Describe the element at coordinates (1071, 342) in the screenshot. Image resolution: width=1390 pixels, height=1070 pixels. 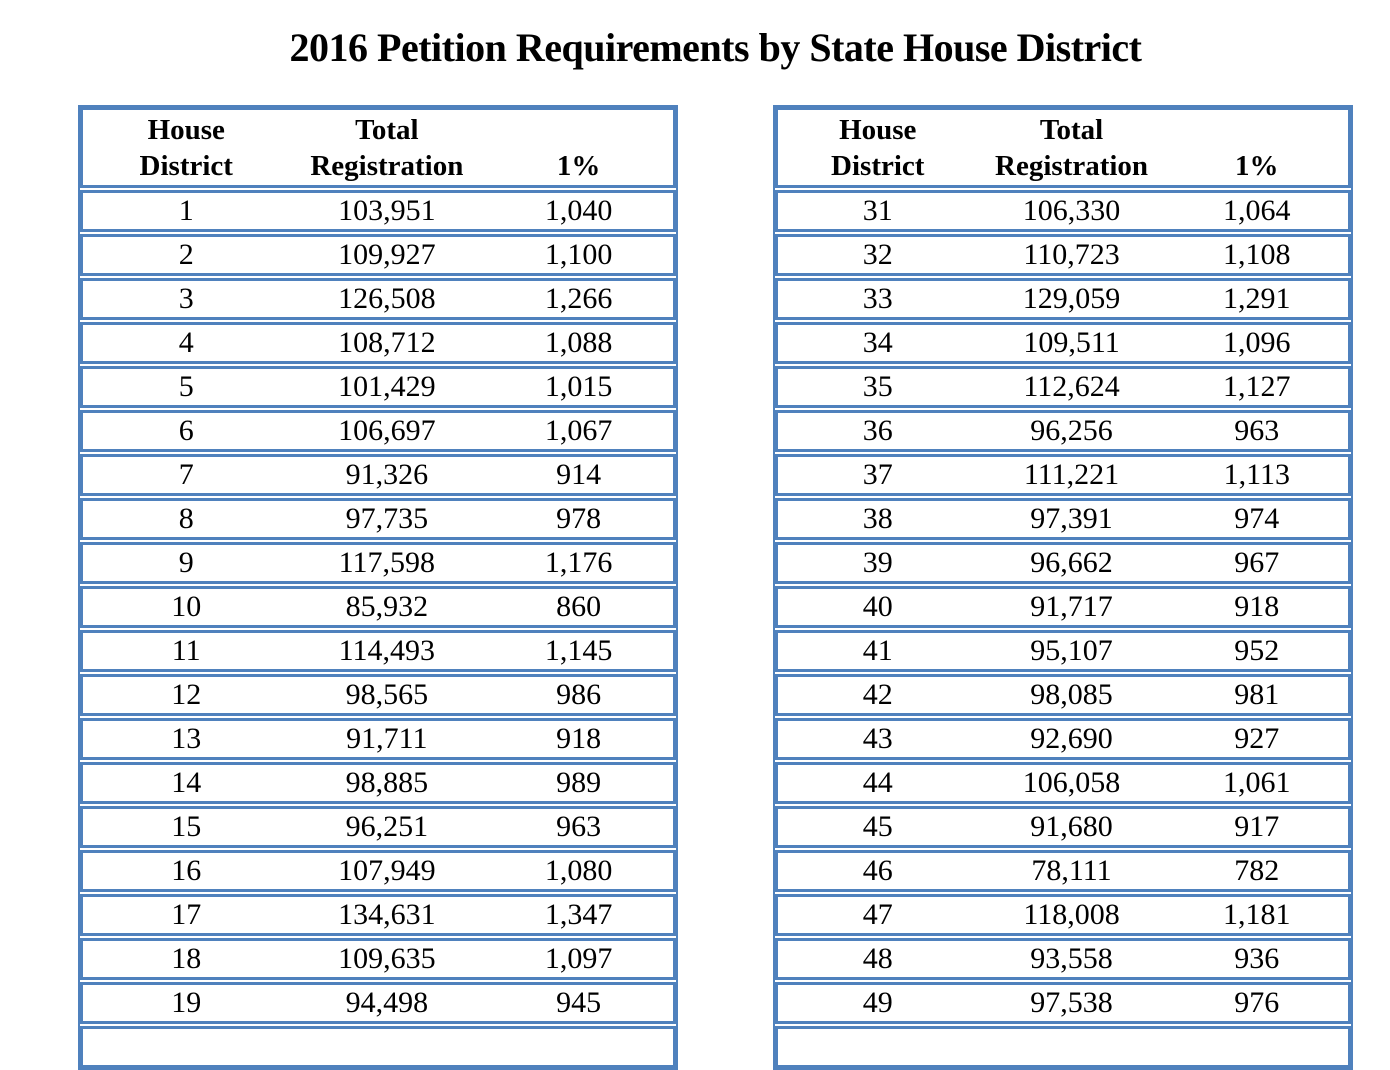
I see `registration-cell: 109,511` at that location.